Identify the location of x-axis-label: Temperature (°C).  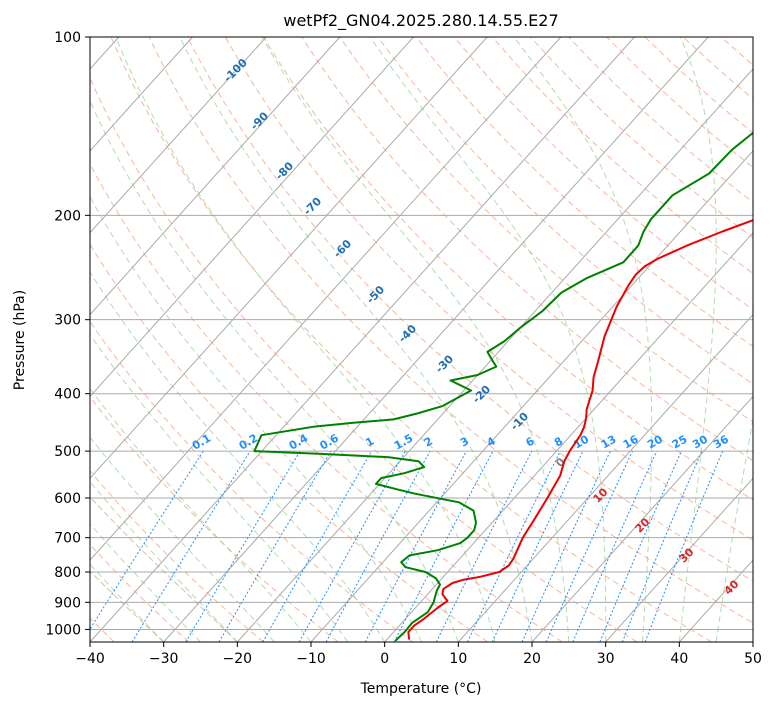
(421, 689).